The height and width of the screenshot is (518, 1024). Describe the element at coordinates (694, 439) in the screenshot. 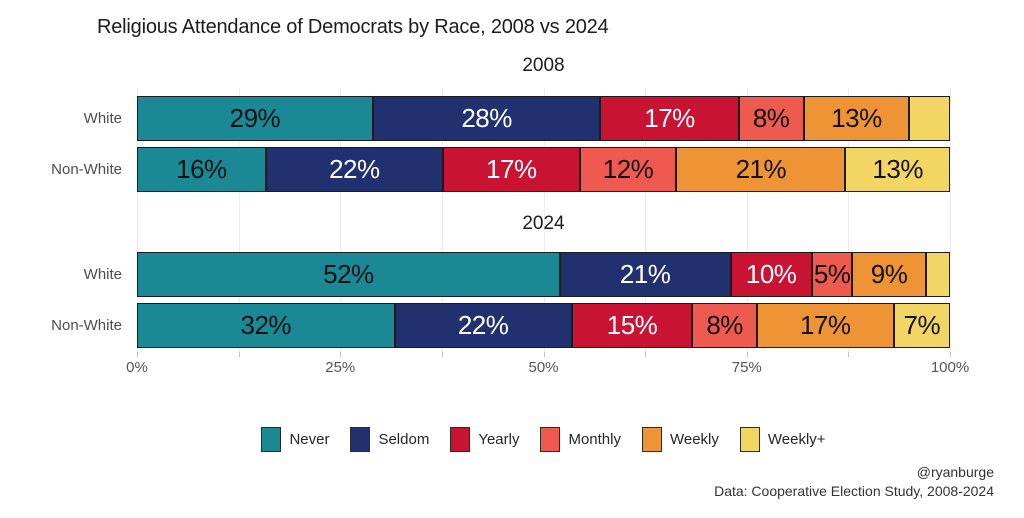

I see `legend-label: Weekly` at that location.